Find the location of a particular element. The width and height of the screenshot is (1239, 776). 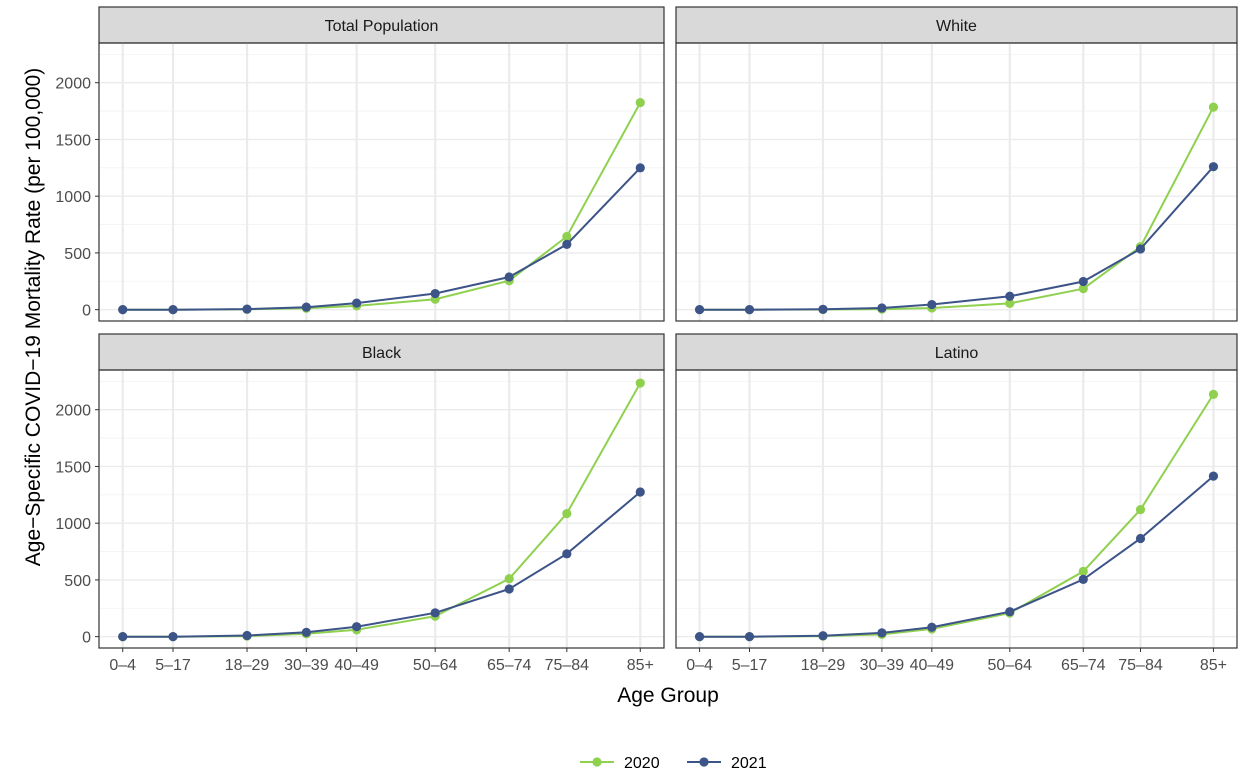

panel-title: Black is located at coordinates (382, 353).